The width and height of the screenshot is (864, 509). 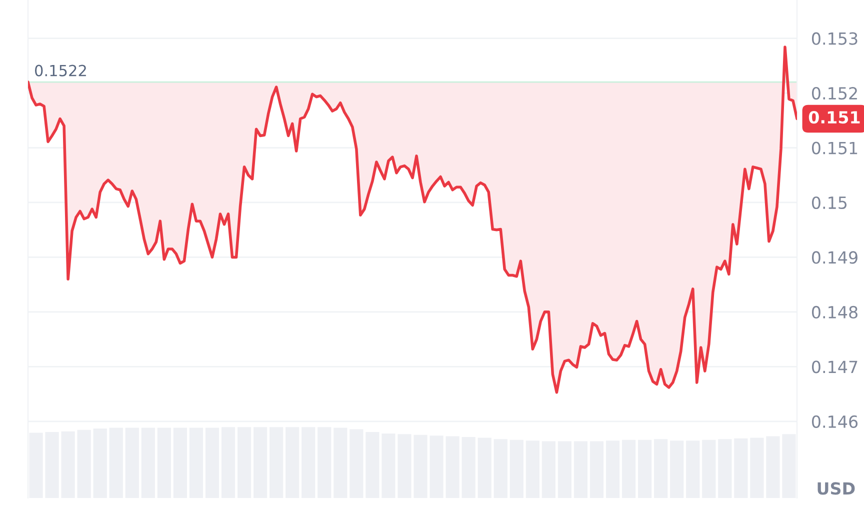 What do you see at coordinates (60, 70) in the screenshot?
I see `ref-line-label: 0.1522` at bounding box center [60, 70].